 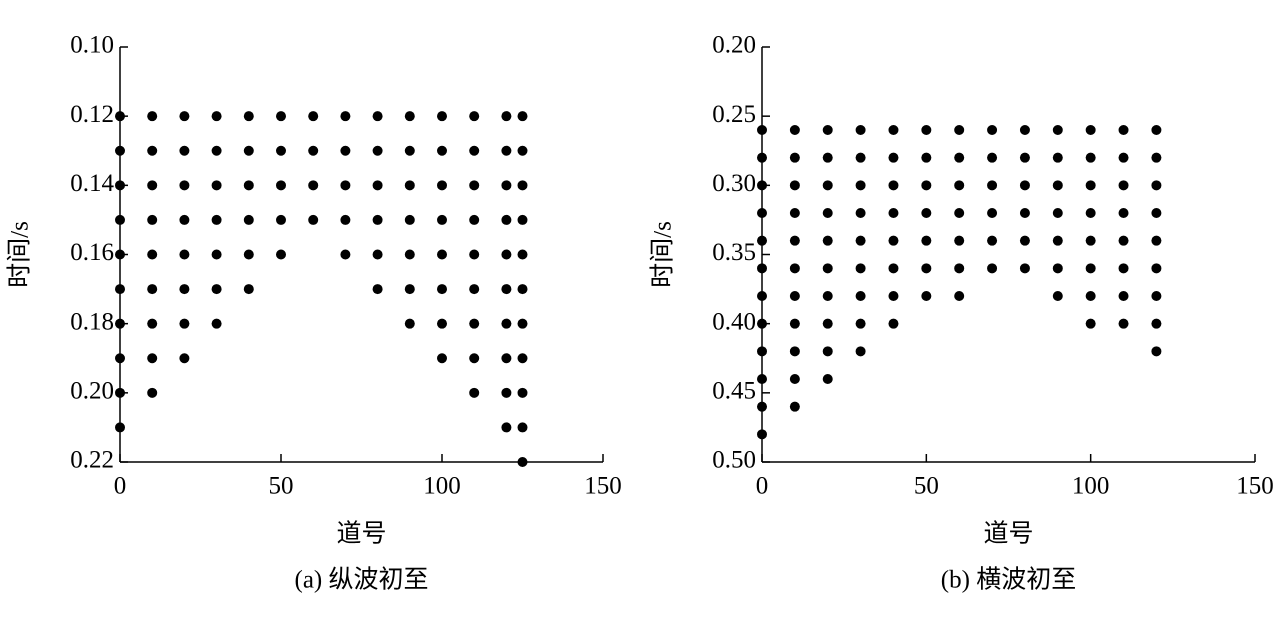 I want to click on y-tick-label: 0.14, so click(x=92, y=183).